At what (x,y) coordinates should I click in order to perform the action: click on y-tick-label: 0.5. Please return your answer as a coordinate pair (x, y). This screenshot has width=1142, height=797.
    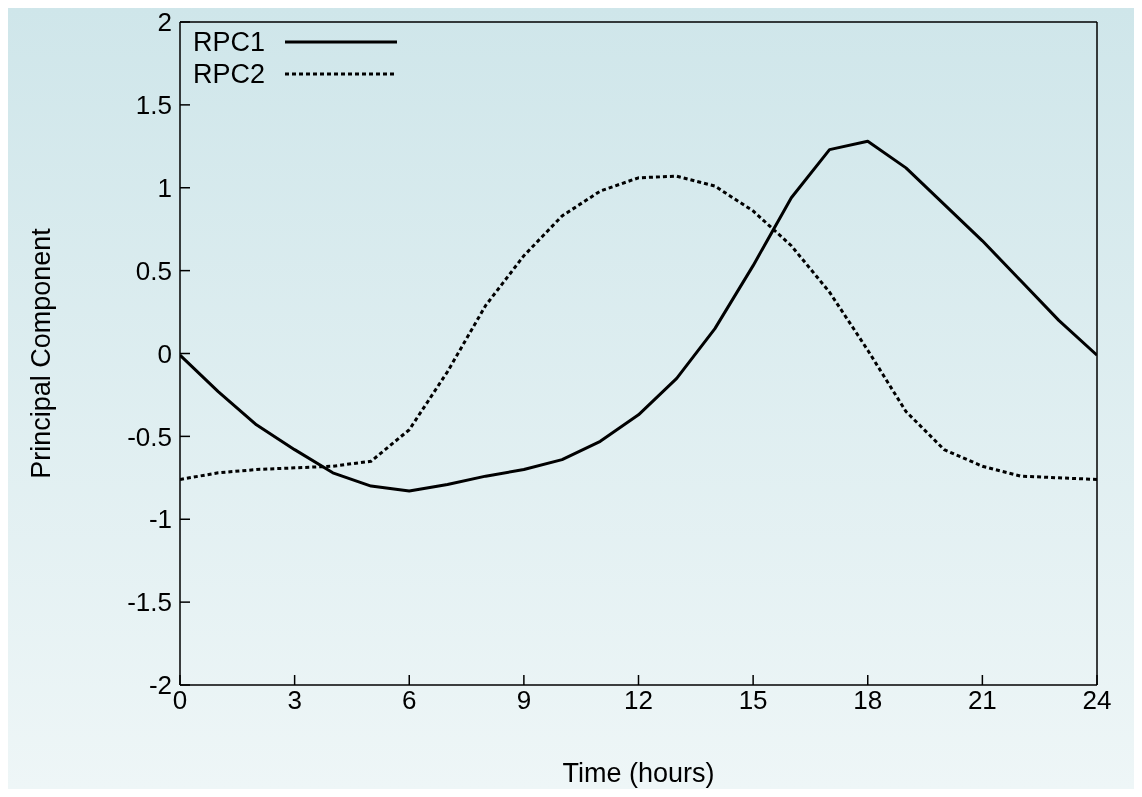
    Looking at the image, I should click on (153, 270).